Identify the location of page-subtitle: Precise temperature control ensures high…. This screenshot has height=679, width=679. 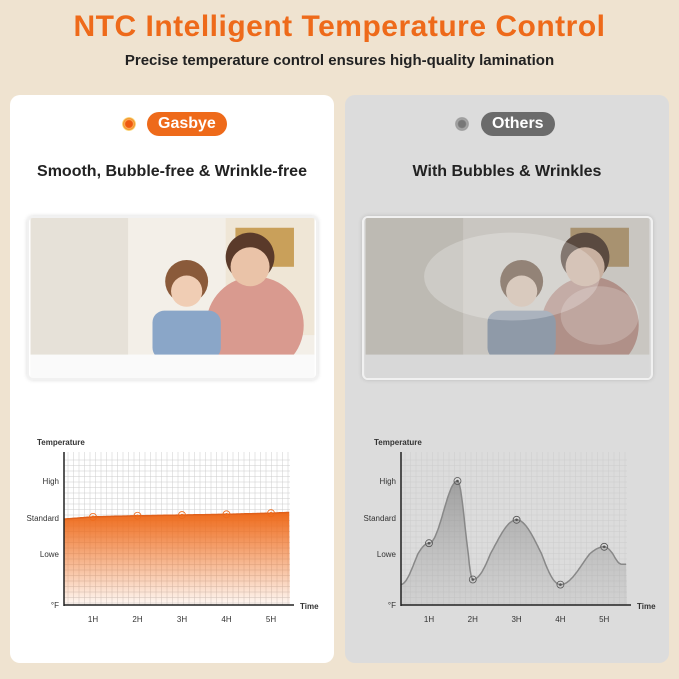
(339, 60).